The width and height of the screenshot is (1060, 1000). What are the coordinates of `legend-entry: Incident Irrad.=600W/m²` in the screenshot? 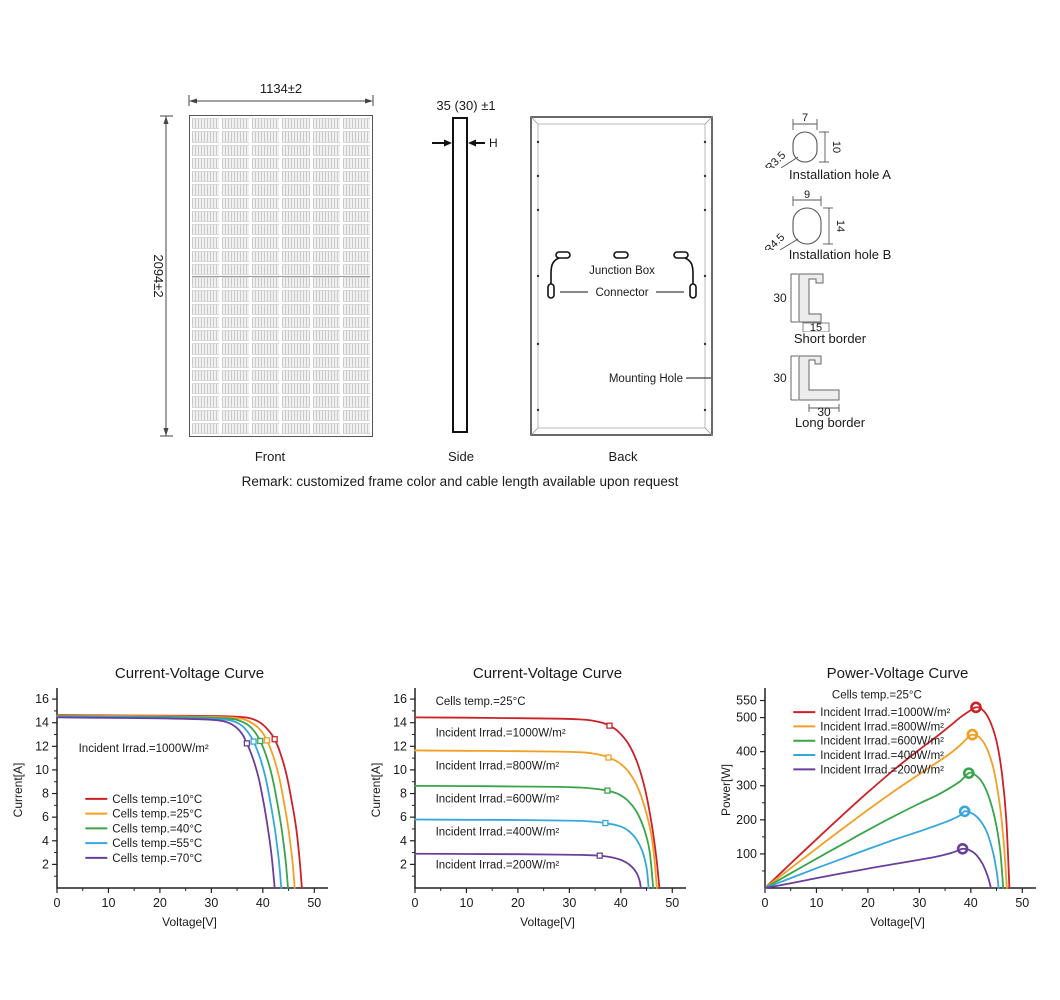 It's located at (882, 742).